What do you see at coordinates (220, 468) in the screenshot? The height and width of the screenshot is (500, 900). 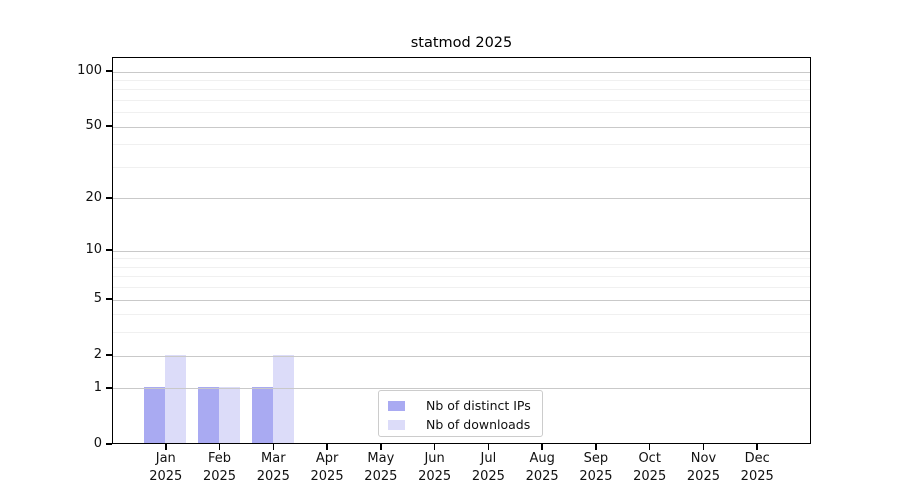 I see `x-tick-label: Feb 2025` at bounding box center [220, 468].